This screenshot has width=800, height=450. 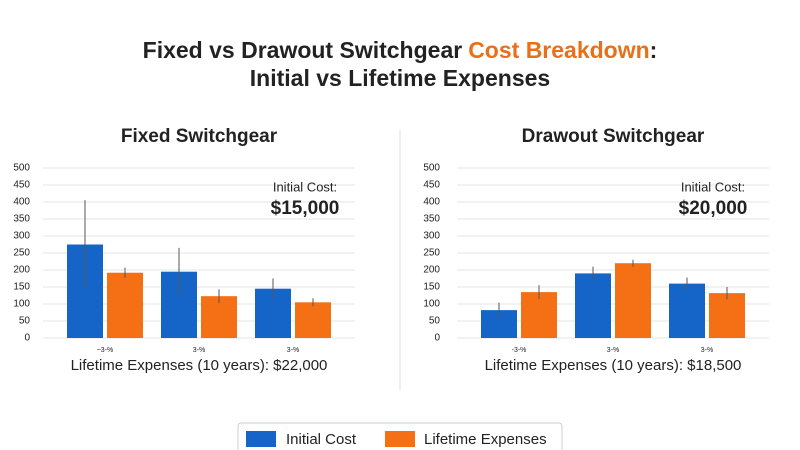 What do you see at coordinates (654, 50) in the screenshot?
I see `title-part: :` at bounding box center [654, 50].